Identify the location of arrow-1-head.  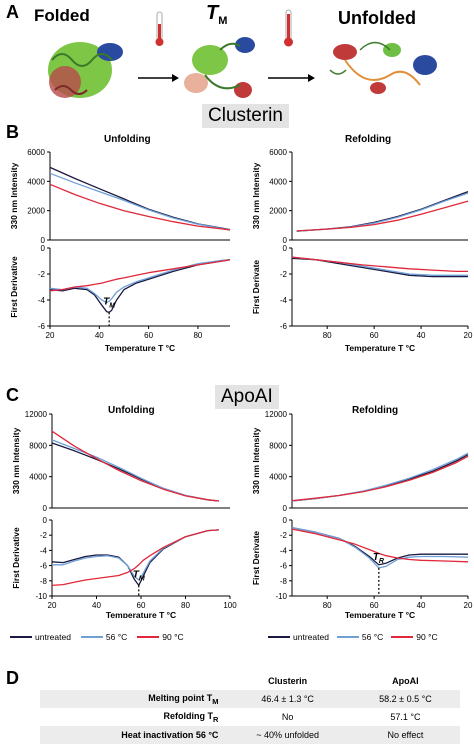
(175, 78).